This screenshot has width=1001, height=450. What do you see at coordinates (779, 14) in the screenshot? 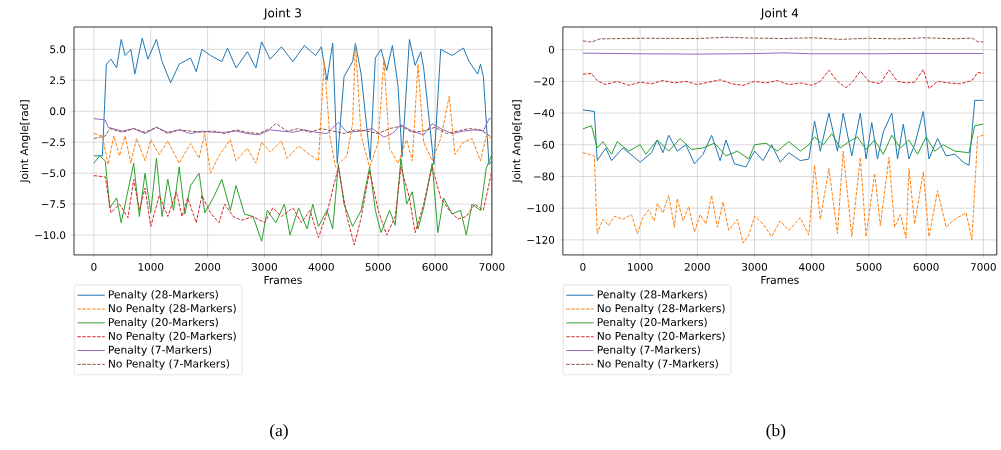
I see `chart-title: Joint 4` at bounding box center [779, 14].